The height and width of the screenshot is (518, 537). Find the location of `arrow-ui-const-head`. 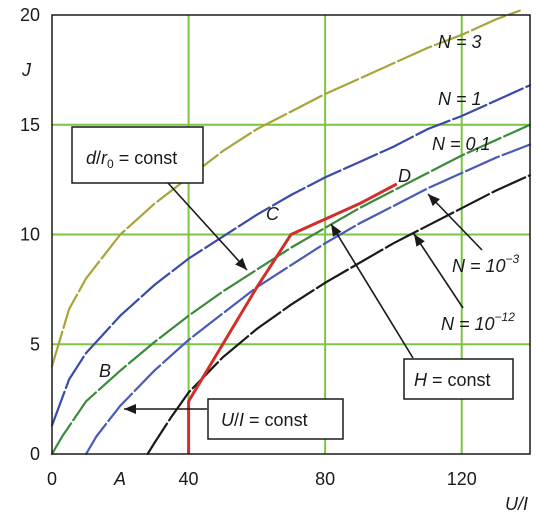

arrow-ui-const-head is located at coordinates (130, 409).